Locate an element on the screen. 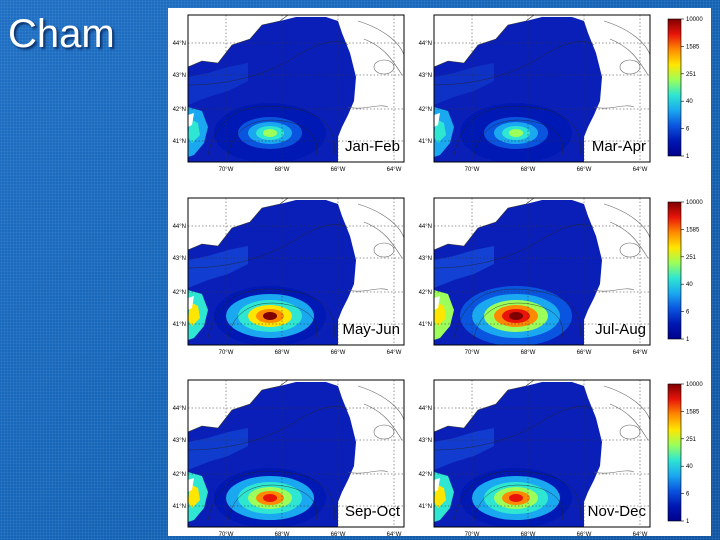 This screenshot has width=720, height=540. map-panel-may-jun: 44°N 43°N 42°N 41°N 70°W 68°W 66°W 64°W May-Jun is located at coordinates (289, 276).